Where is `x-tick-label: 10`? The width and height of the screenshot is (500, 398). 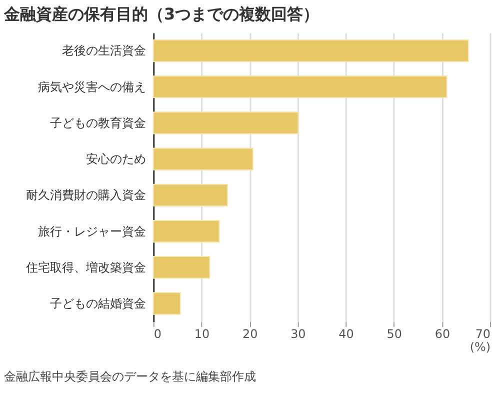 x-tick-label: 10 is located at coordinates (202, 333).